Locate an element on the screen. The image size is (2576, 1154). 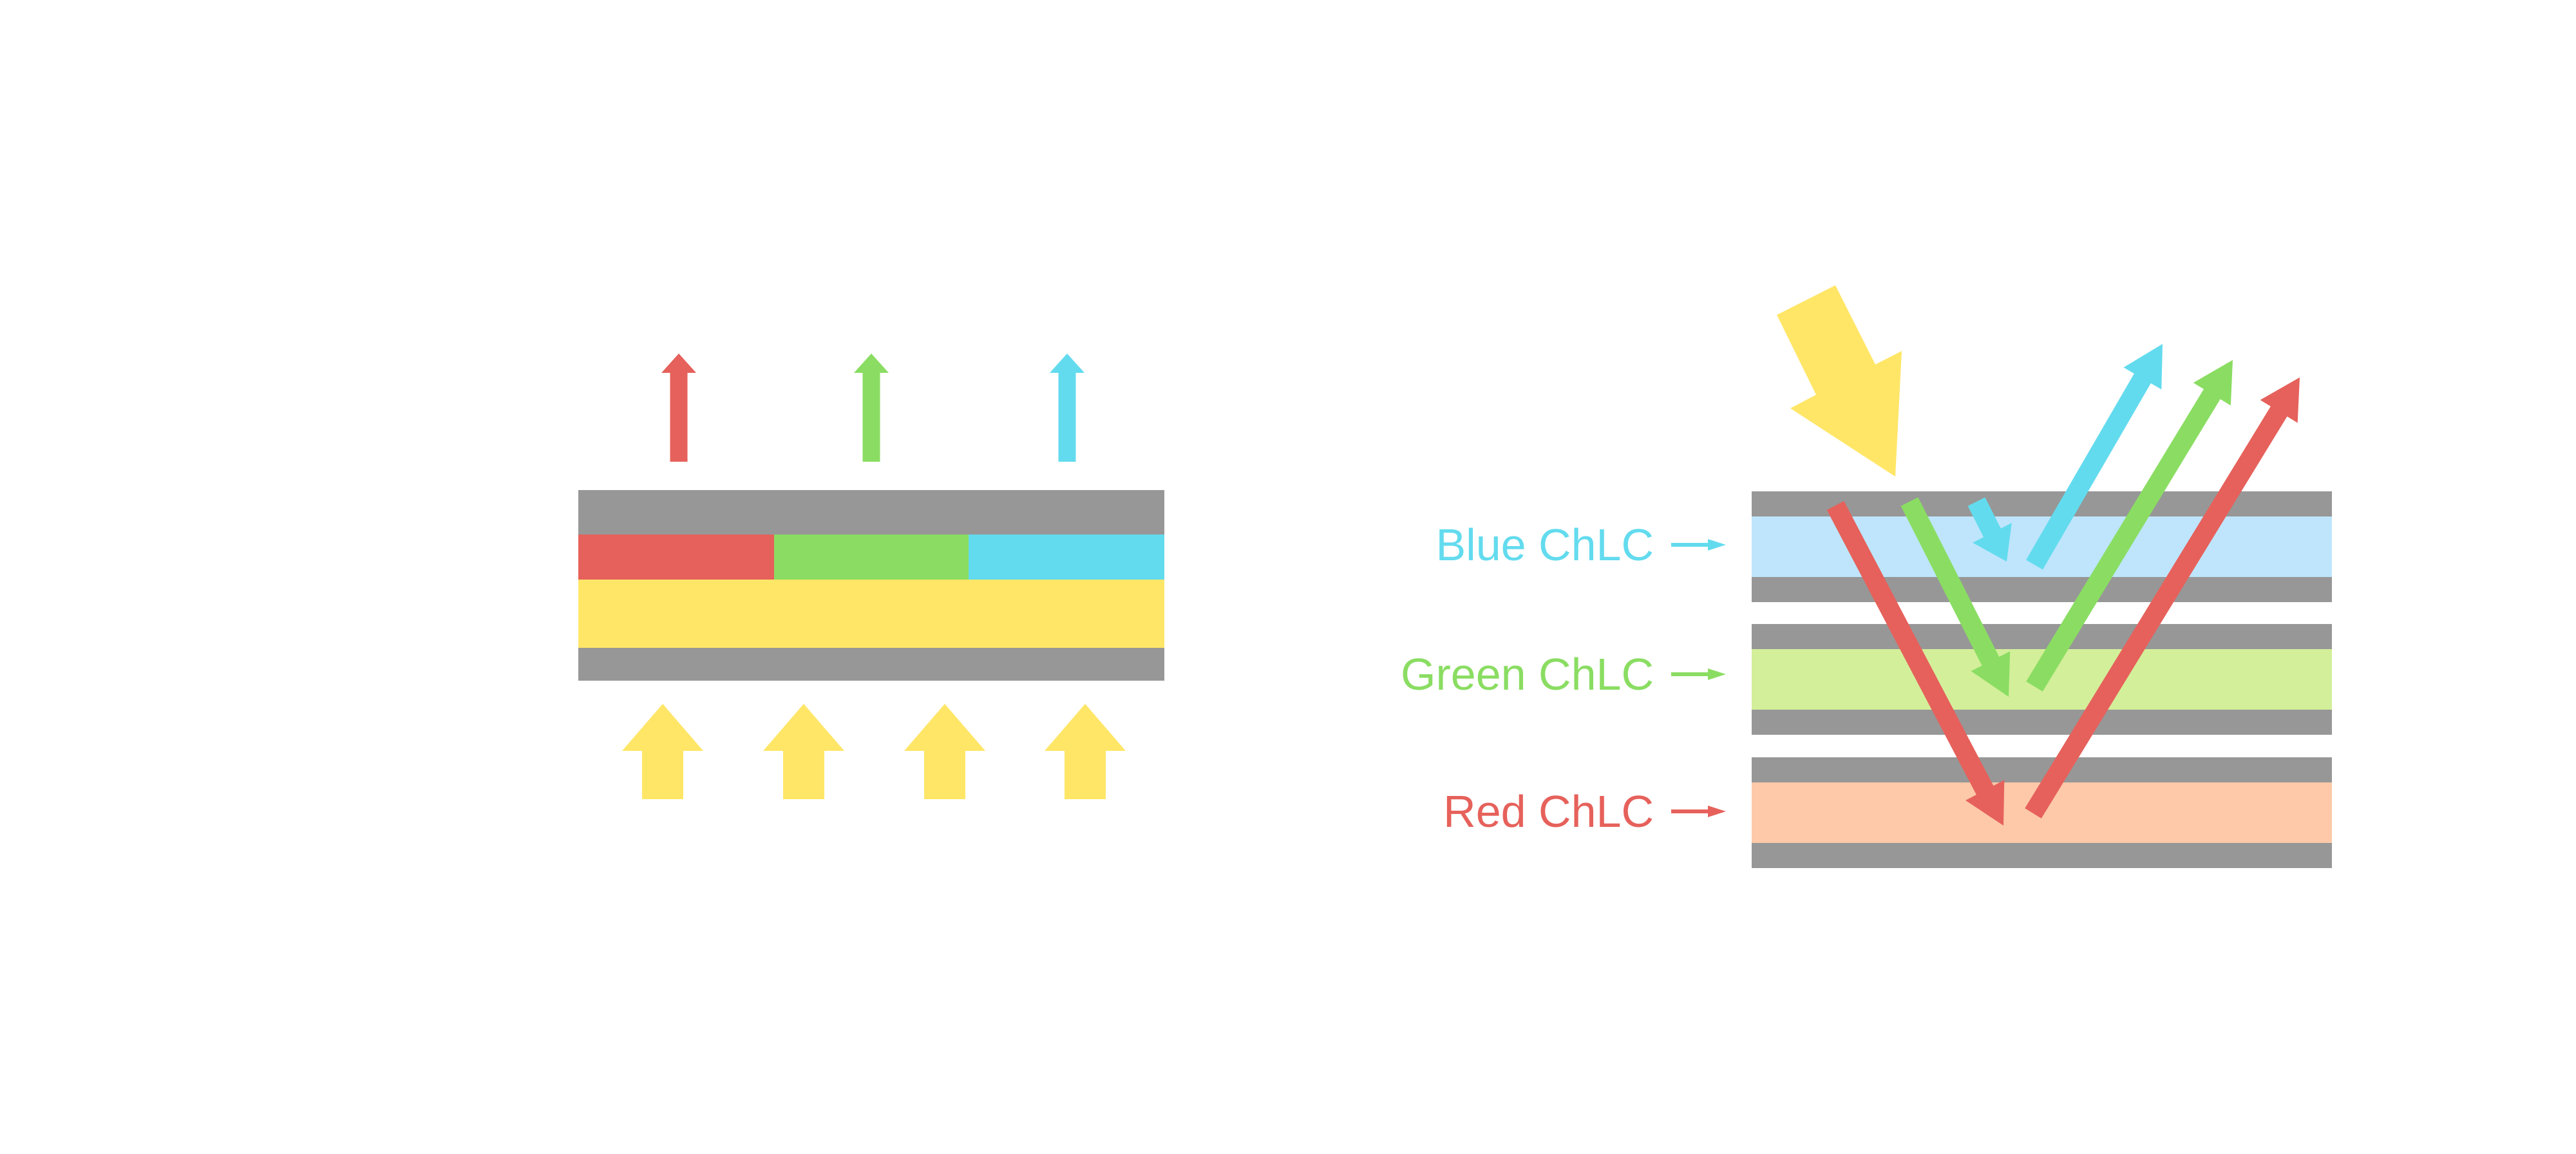
red-light-down-arrow-icon is located at coordinates (1915, 663).